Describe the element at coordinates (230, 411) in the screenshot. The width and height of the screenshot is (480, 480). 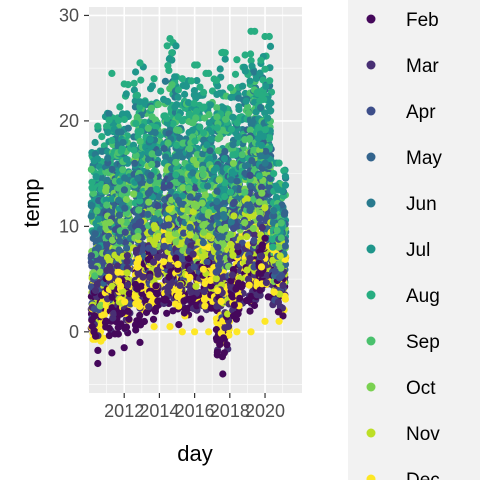
I see `x-tick-label: 2018` at that location.